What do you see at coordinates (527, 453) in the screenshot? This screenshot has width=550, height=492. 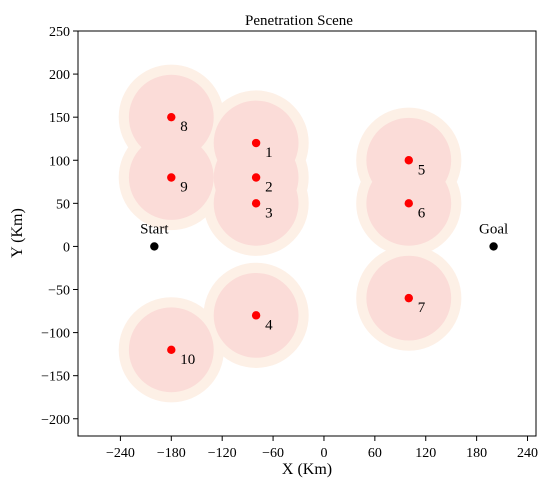 I see `x-tick-label: 240` at bounding box center [527, 453].